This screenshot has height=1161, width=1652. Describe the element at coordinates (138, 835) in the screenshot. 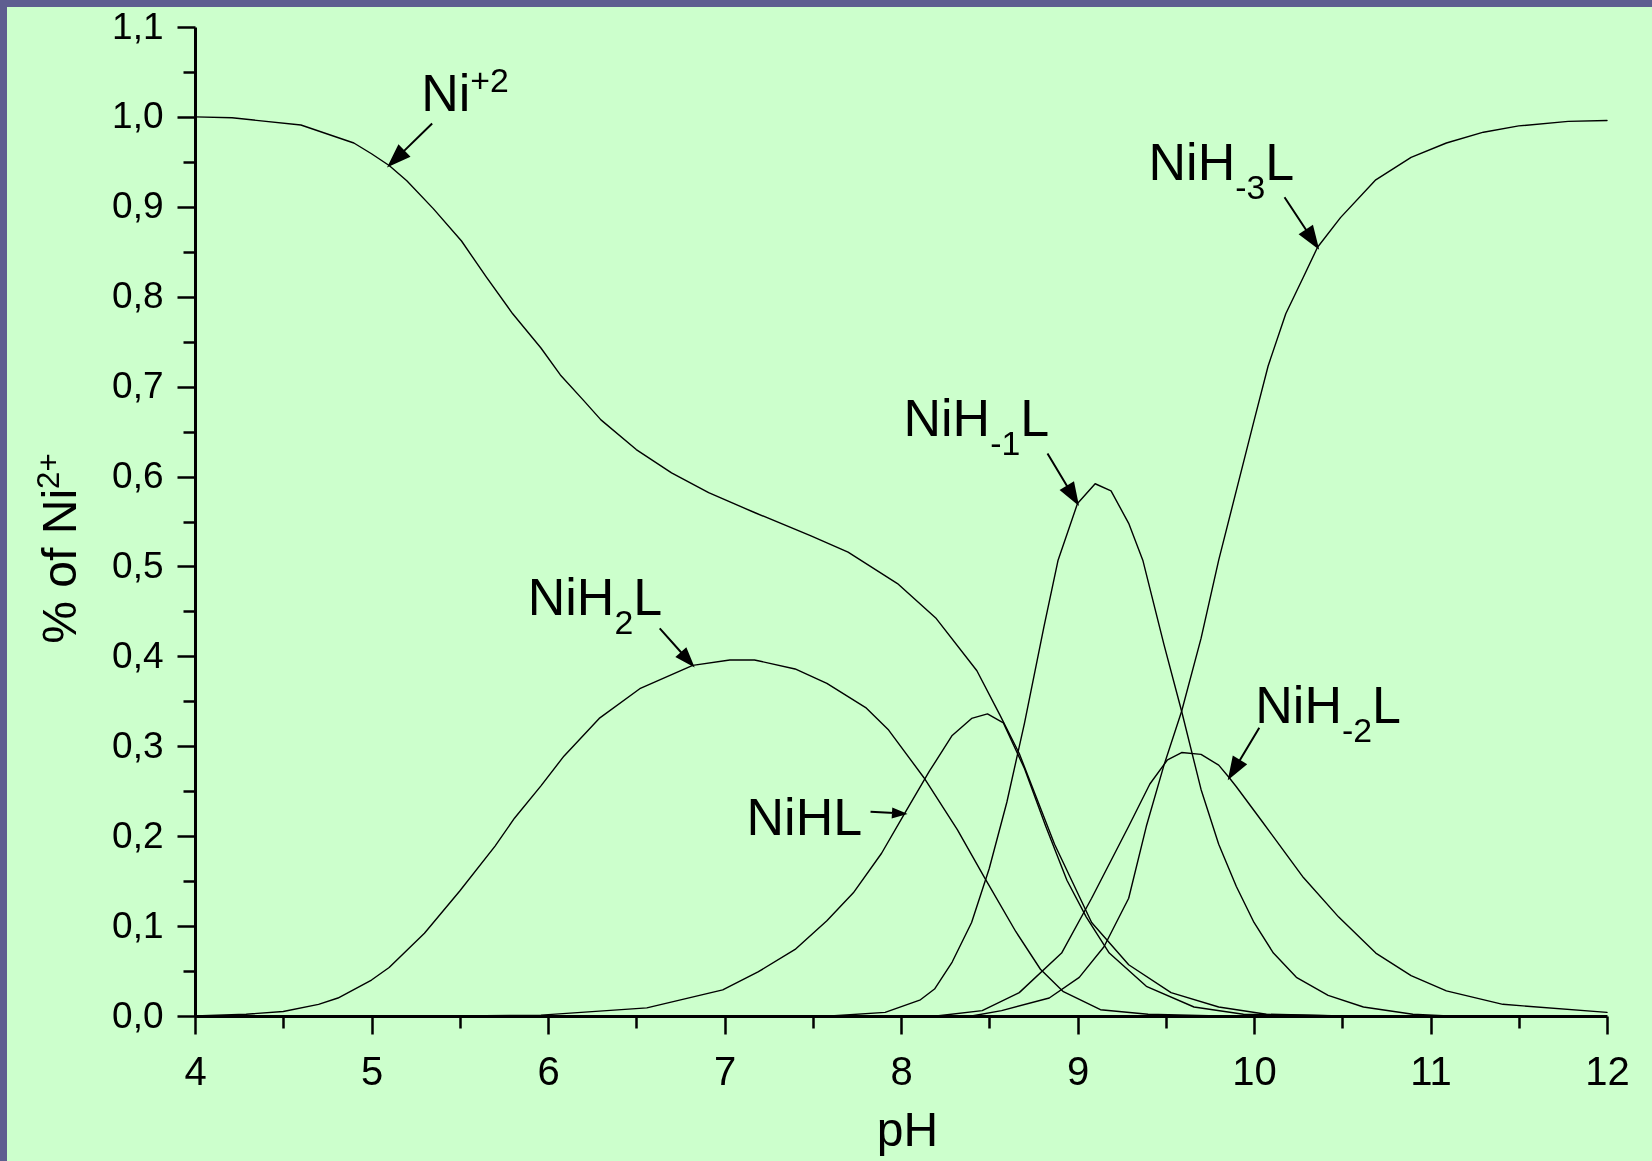

I see `y-tick-label: 0,2` at that location.